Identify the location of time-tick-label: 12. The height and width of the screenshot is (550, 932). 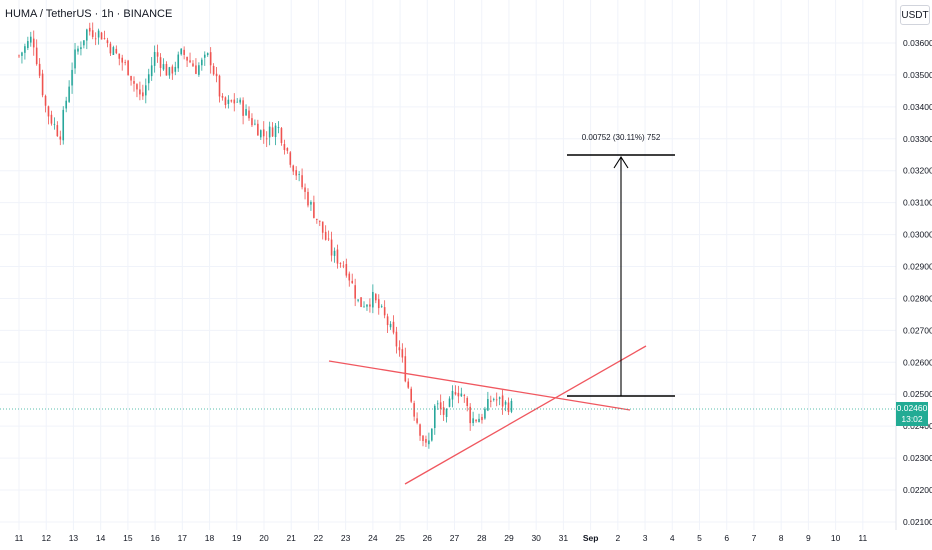
(46, 538).